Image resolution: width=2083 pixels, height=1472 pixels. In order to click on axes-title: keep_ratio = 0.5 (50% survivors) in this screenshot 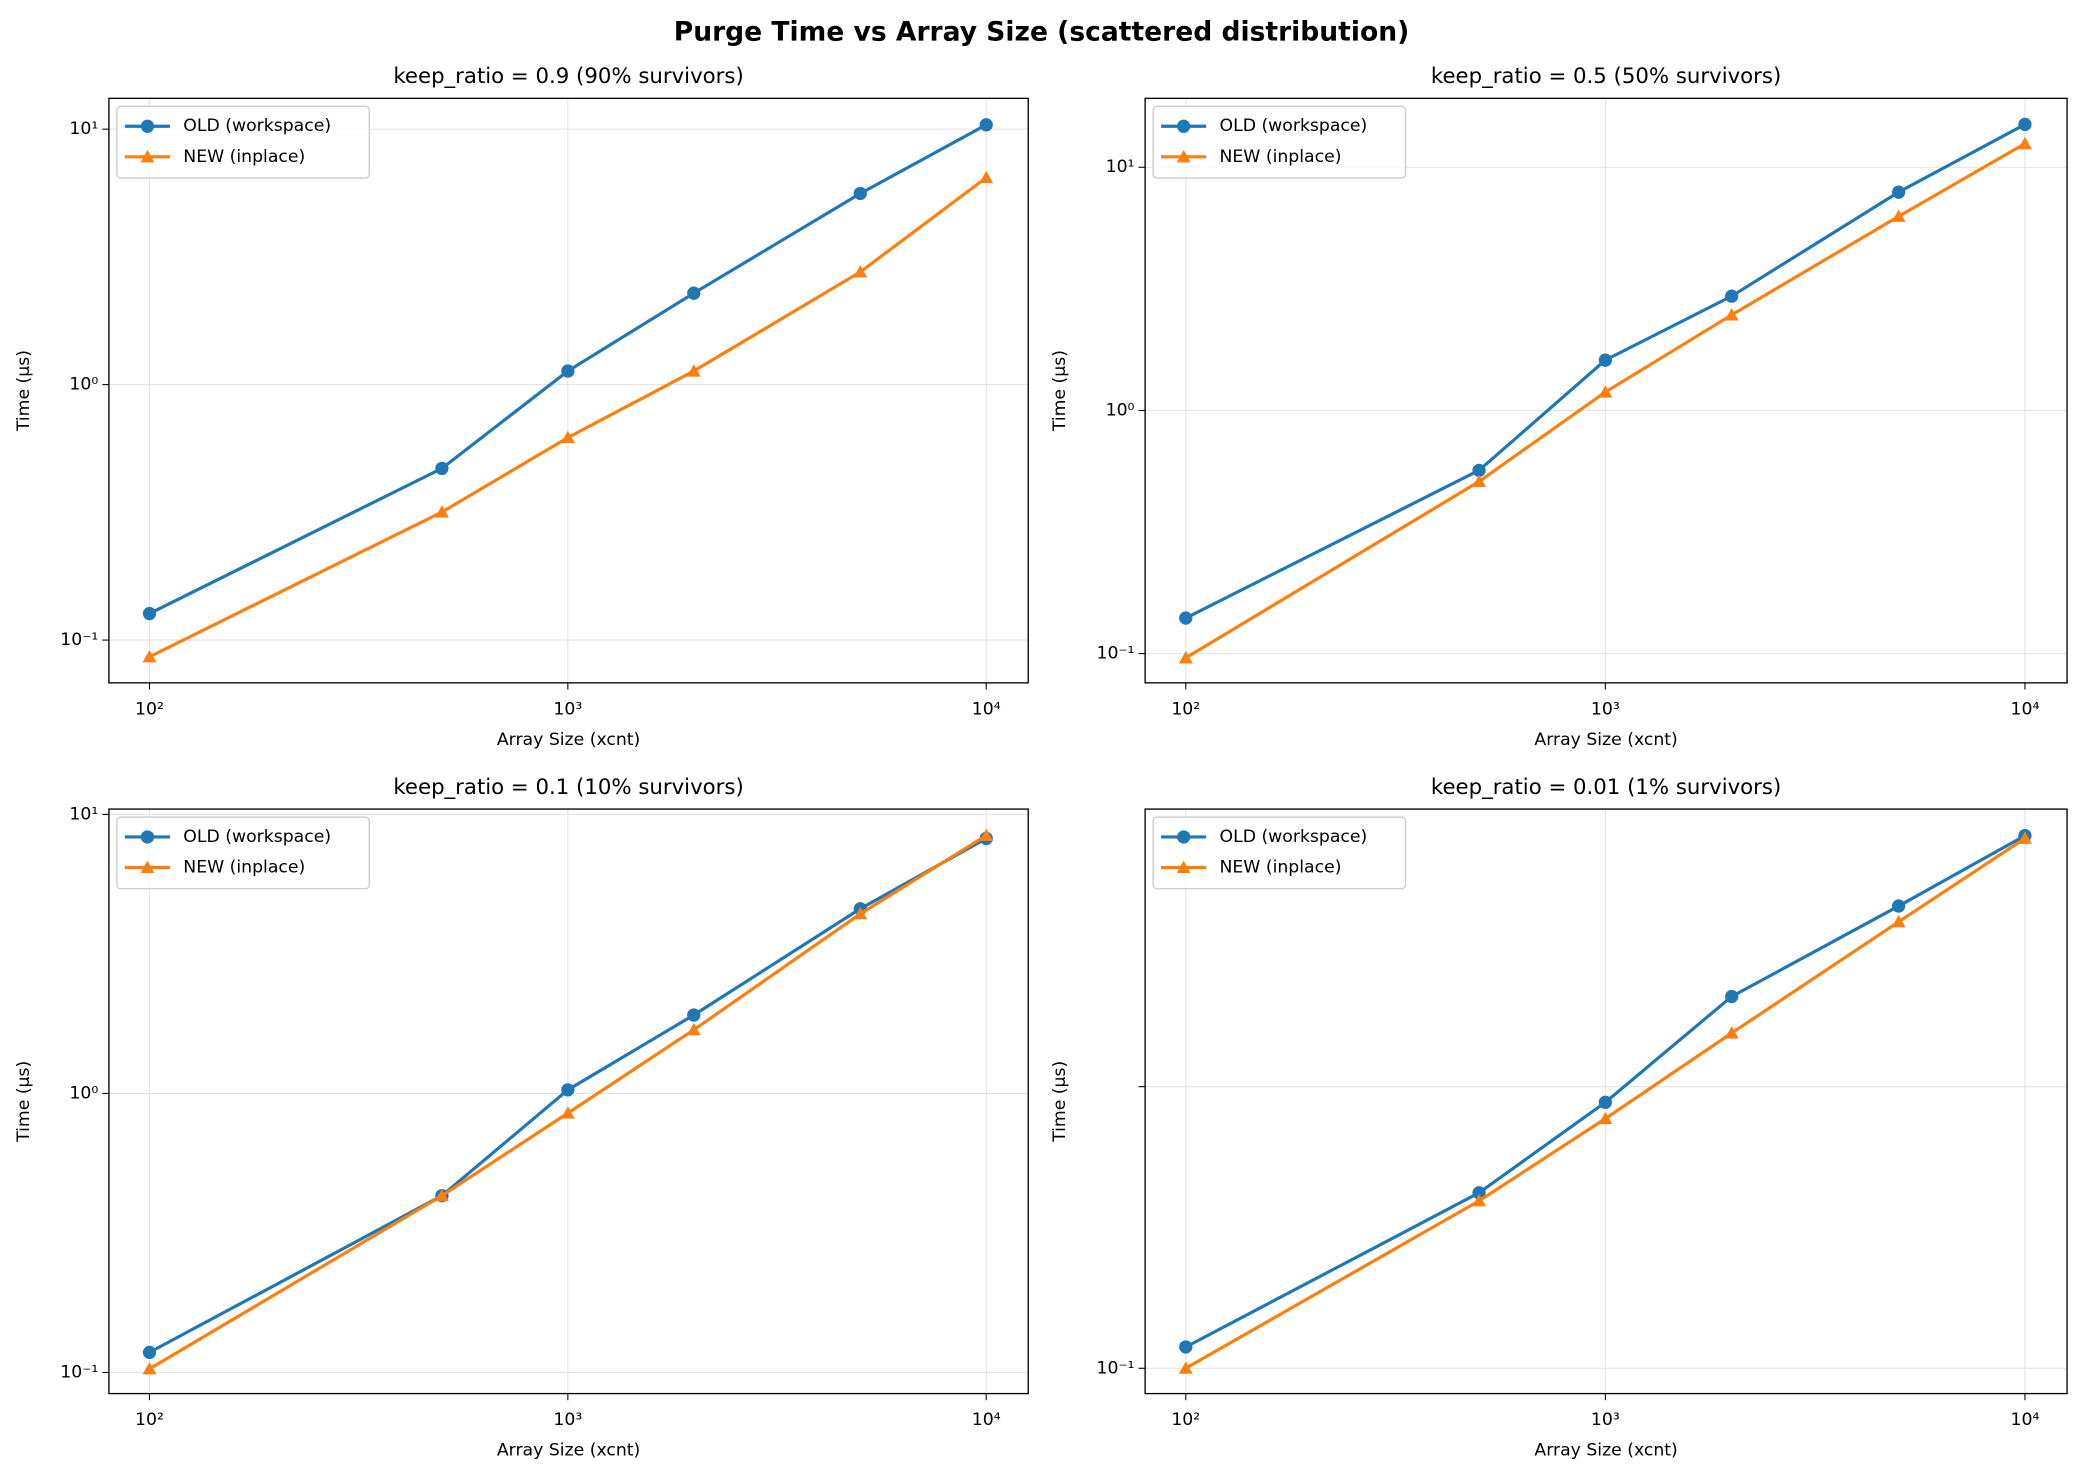, I will do `click(1606, 76)`.